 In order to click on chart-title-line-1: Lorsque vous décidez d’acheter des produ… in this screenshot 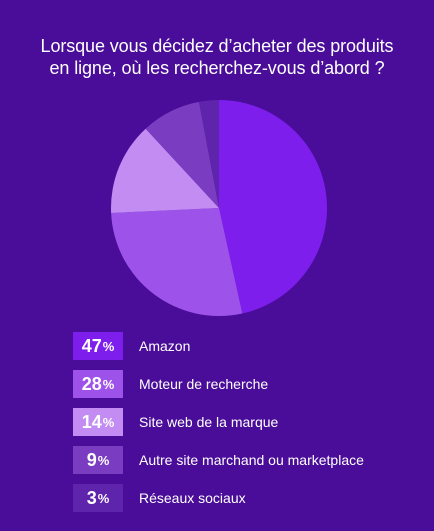, I will do `click(217, 46)`.